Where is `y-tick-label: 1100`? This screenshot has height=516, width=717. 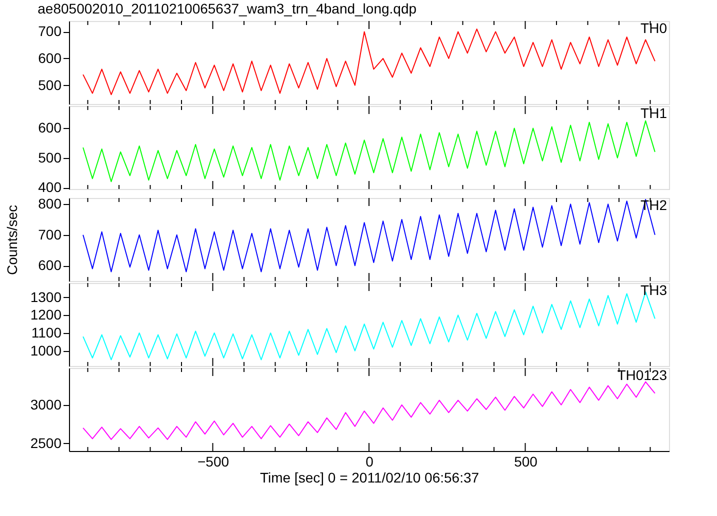
y-tick-label: 1100 is located at coordinates (46, 332).